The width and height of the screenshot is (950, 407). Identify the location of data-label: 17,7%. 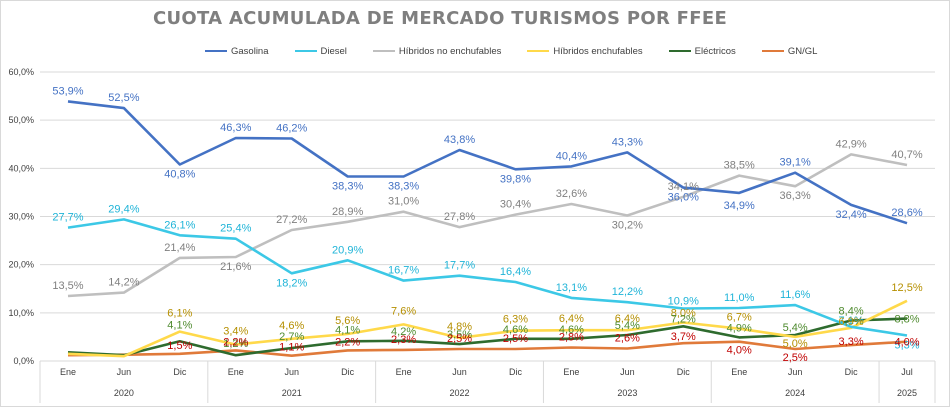
(459, 266).